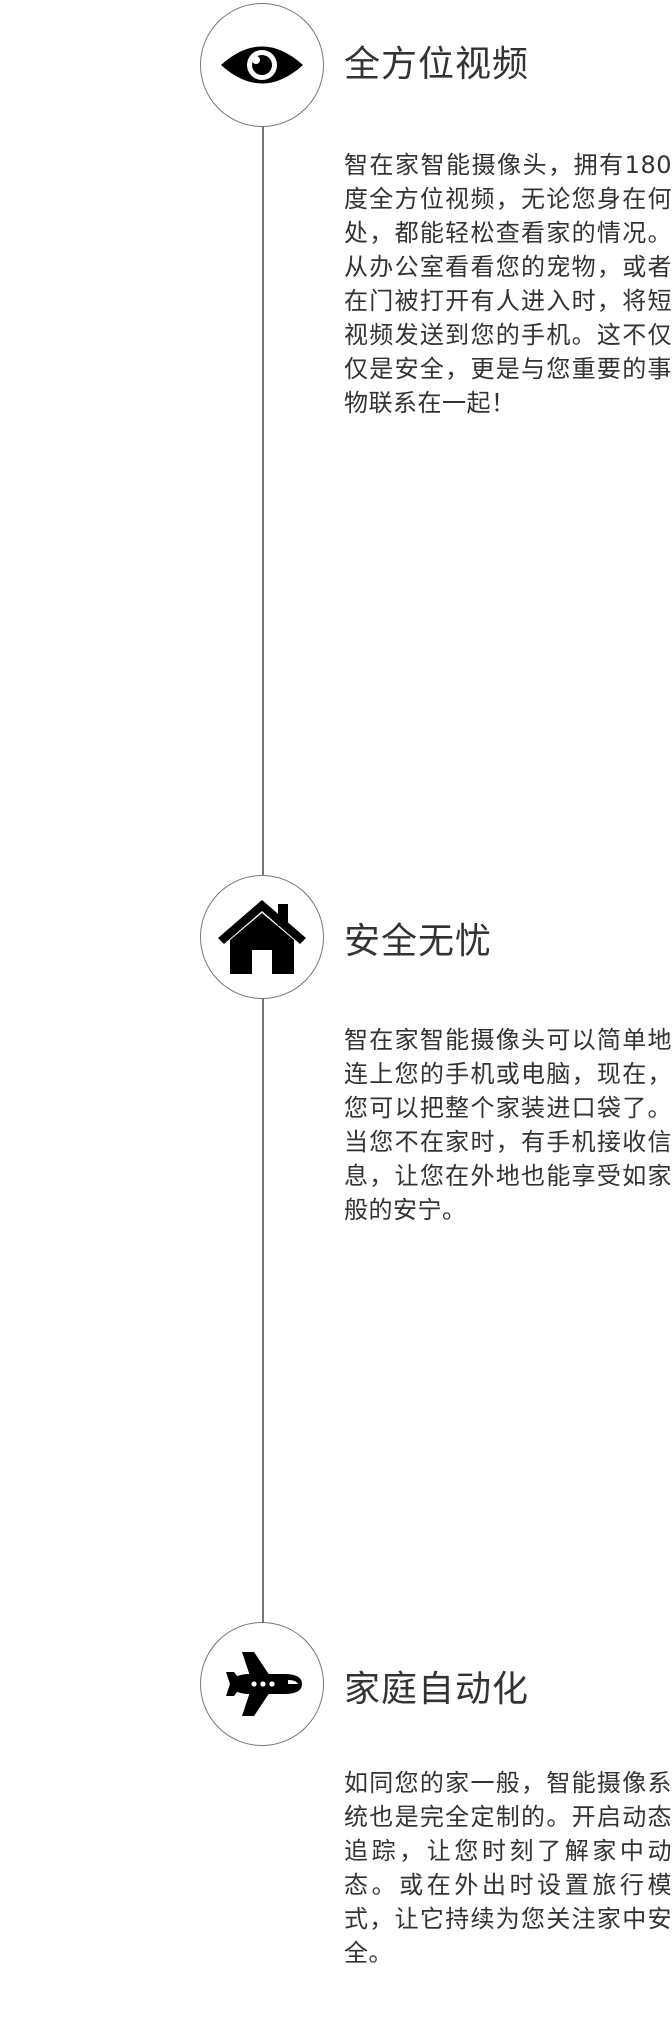 Image resolution: width=672 pixels, height=2036 pixels. I want to click on airplane-icon, so click(264, 1684).